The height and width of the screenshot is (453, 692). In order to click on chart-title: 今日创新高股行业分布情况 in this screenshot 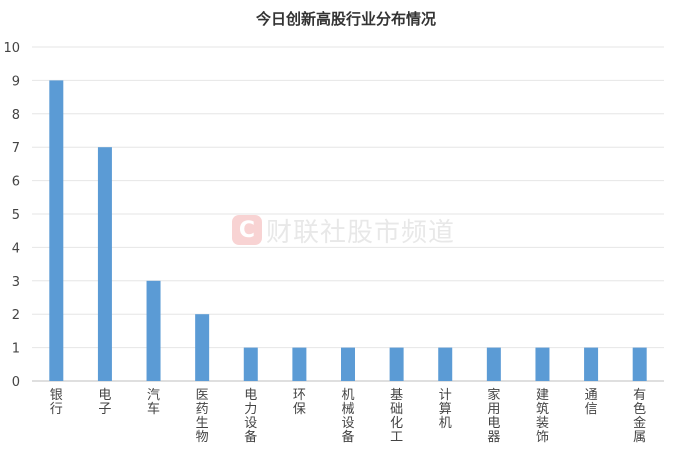, I will do `click(345, 19)`.